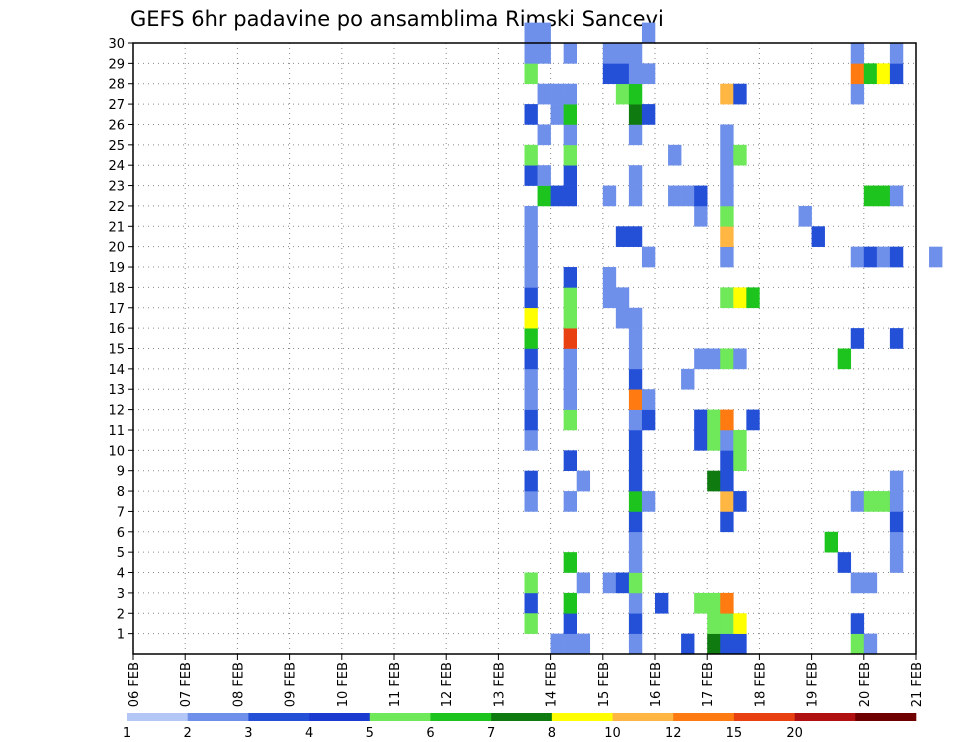 Image resolution: width=960 pixels, height=742 pixels. Describe the element at coordinates (116, 268) in the screenshot. I see `y-tick-label: 19` at that location.